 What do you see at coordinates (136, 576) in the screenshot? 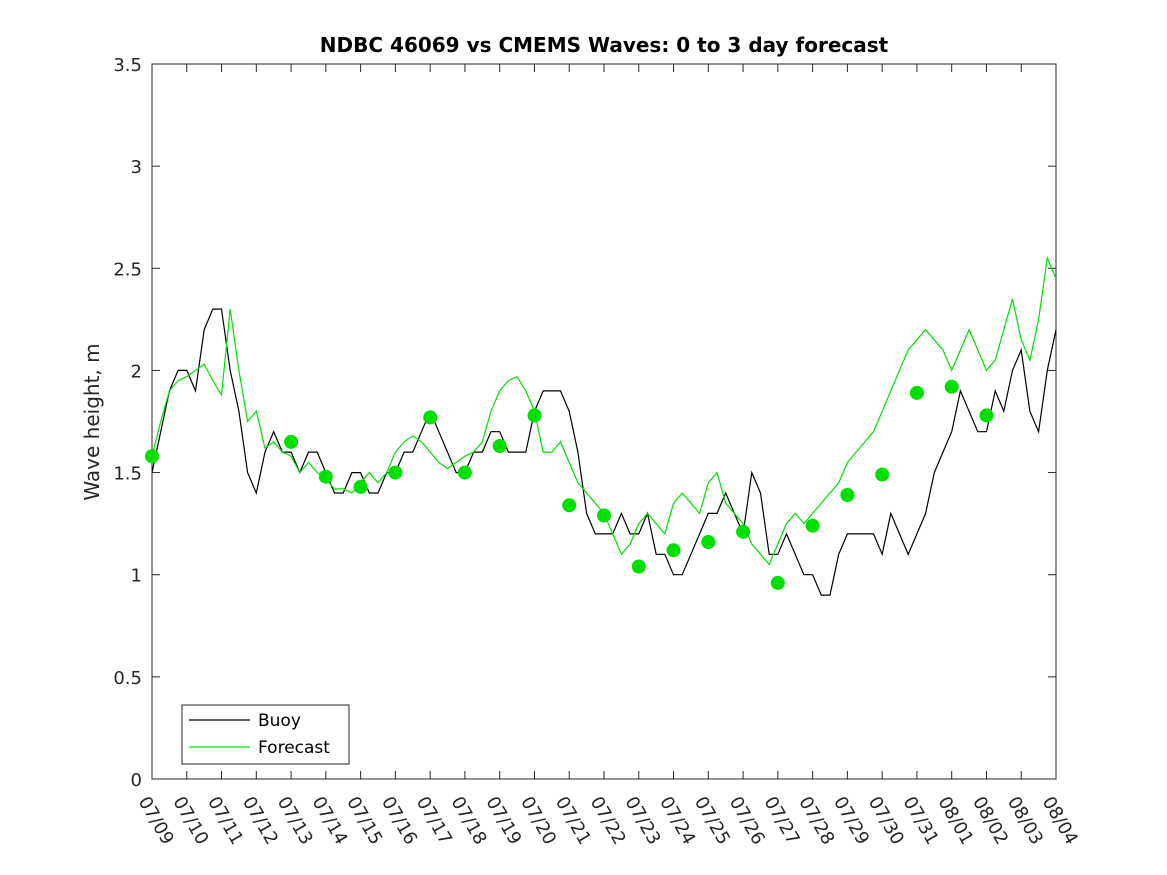
I see `y-tick-label: 1` at bounding box center [136, 576].